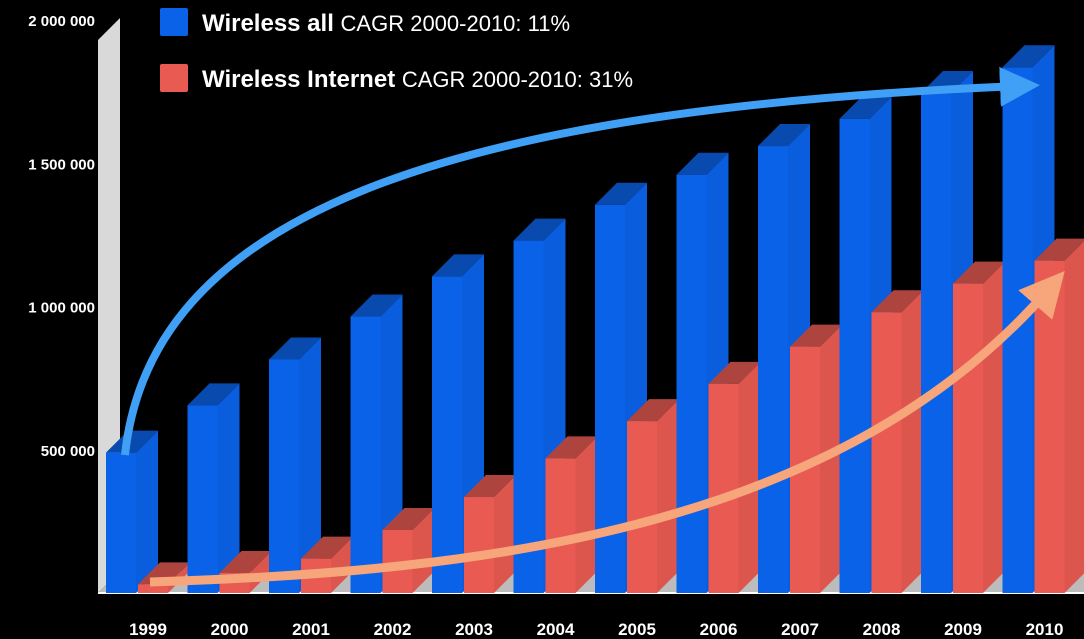 The image size is (1084, 639). I want to click on bar-wireless-all-2000-side, so click(228, 488).